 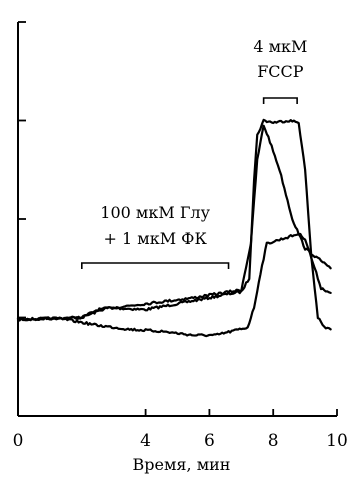 What do you see at coordinates (273, 441) in the screenshot?
I see `x-tick-label-3: 8` at bounding box center [273, 441].